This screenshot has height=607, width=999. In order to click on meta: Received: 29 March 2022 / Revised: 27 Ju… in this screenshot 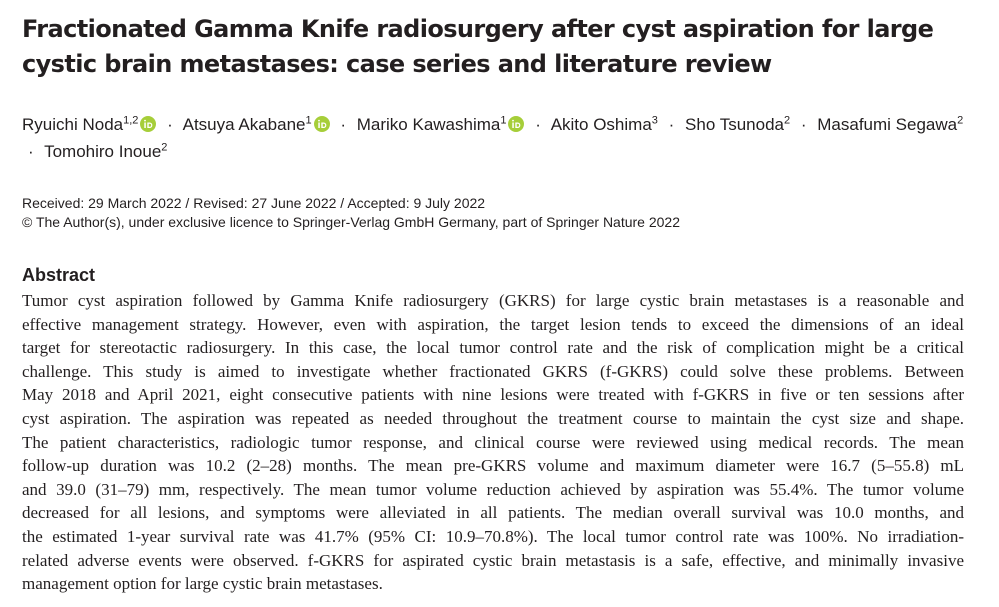, I will do `click(351, 213)`.